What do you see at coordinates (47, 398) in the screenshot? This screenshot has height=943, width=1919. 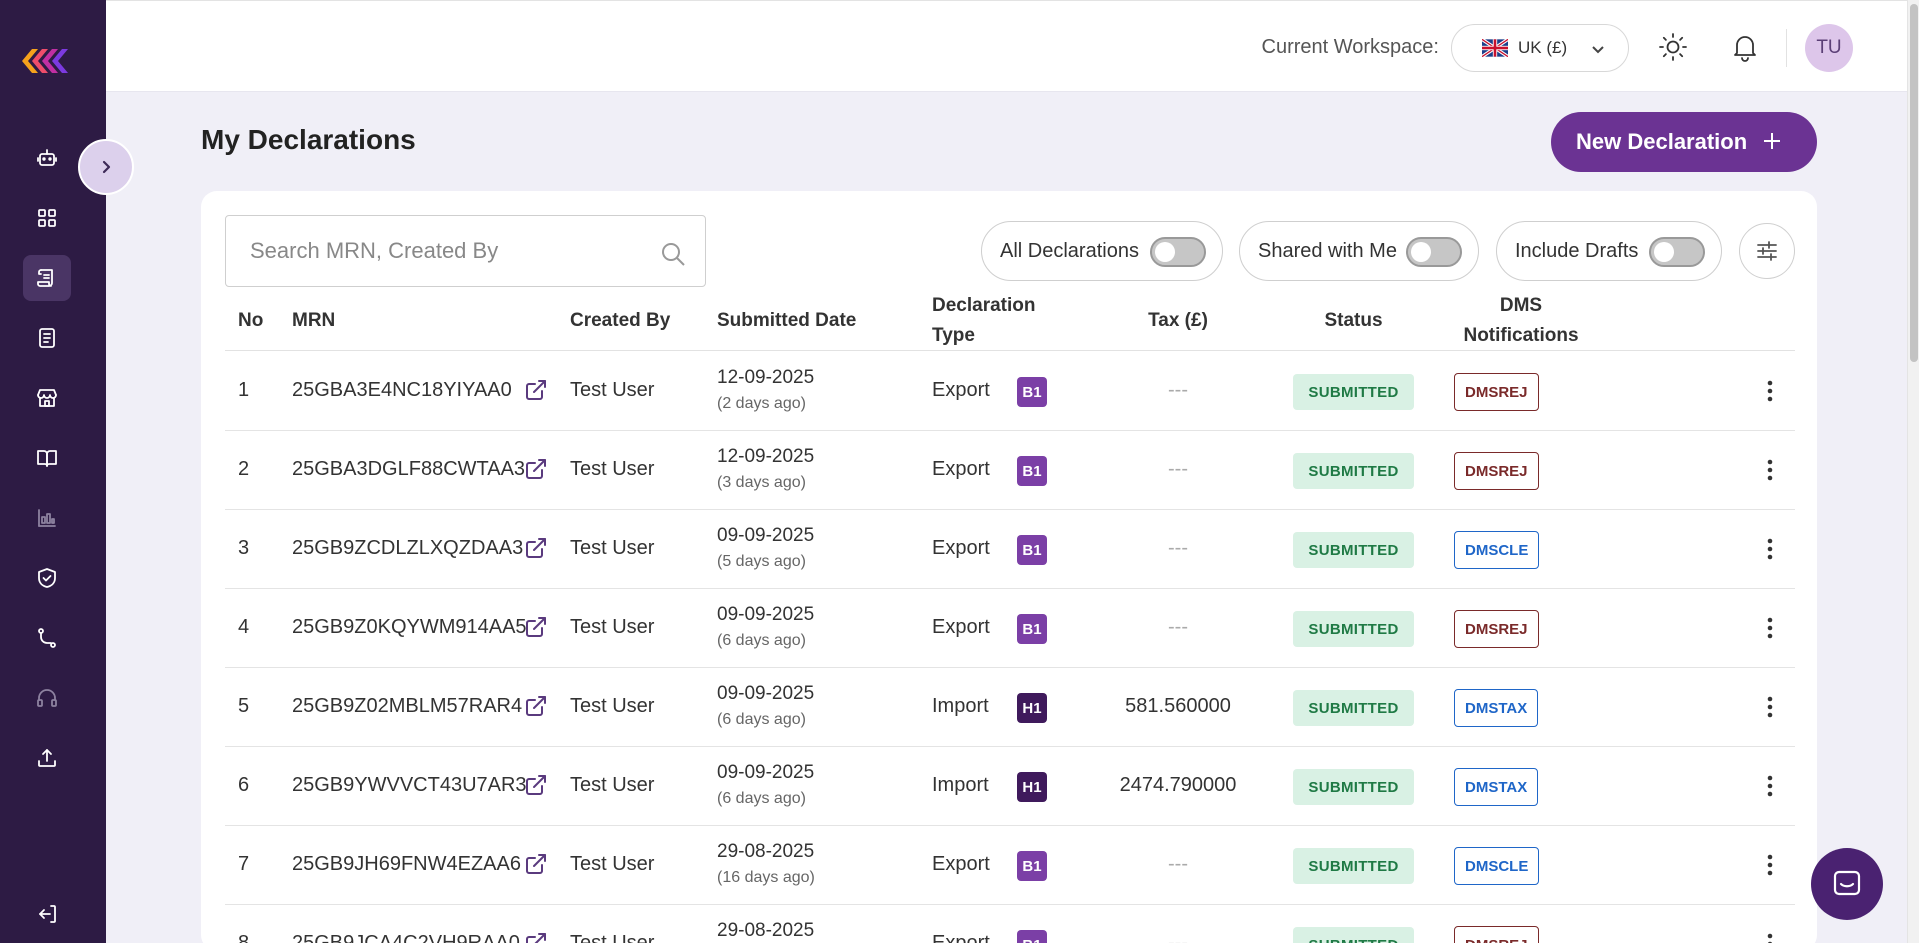 I see `nav-store` at bounding box center [47, 398].